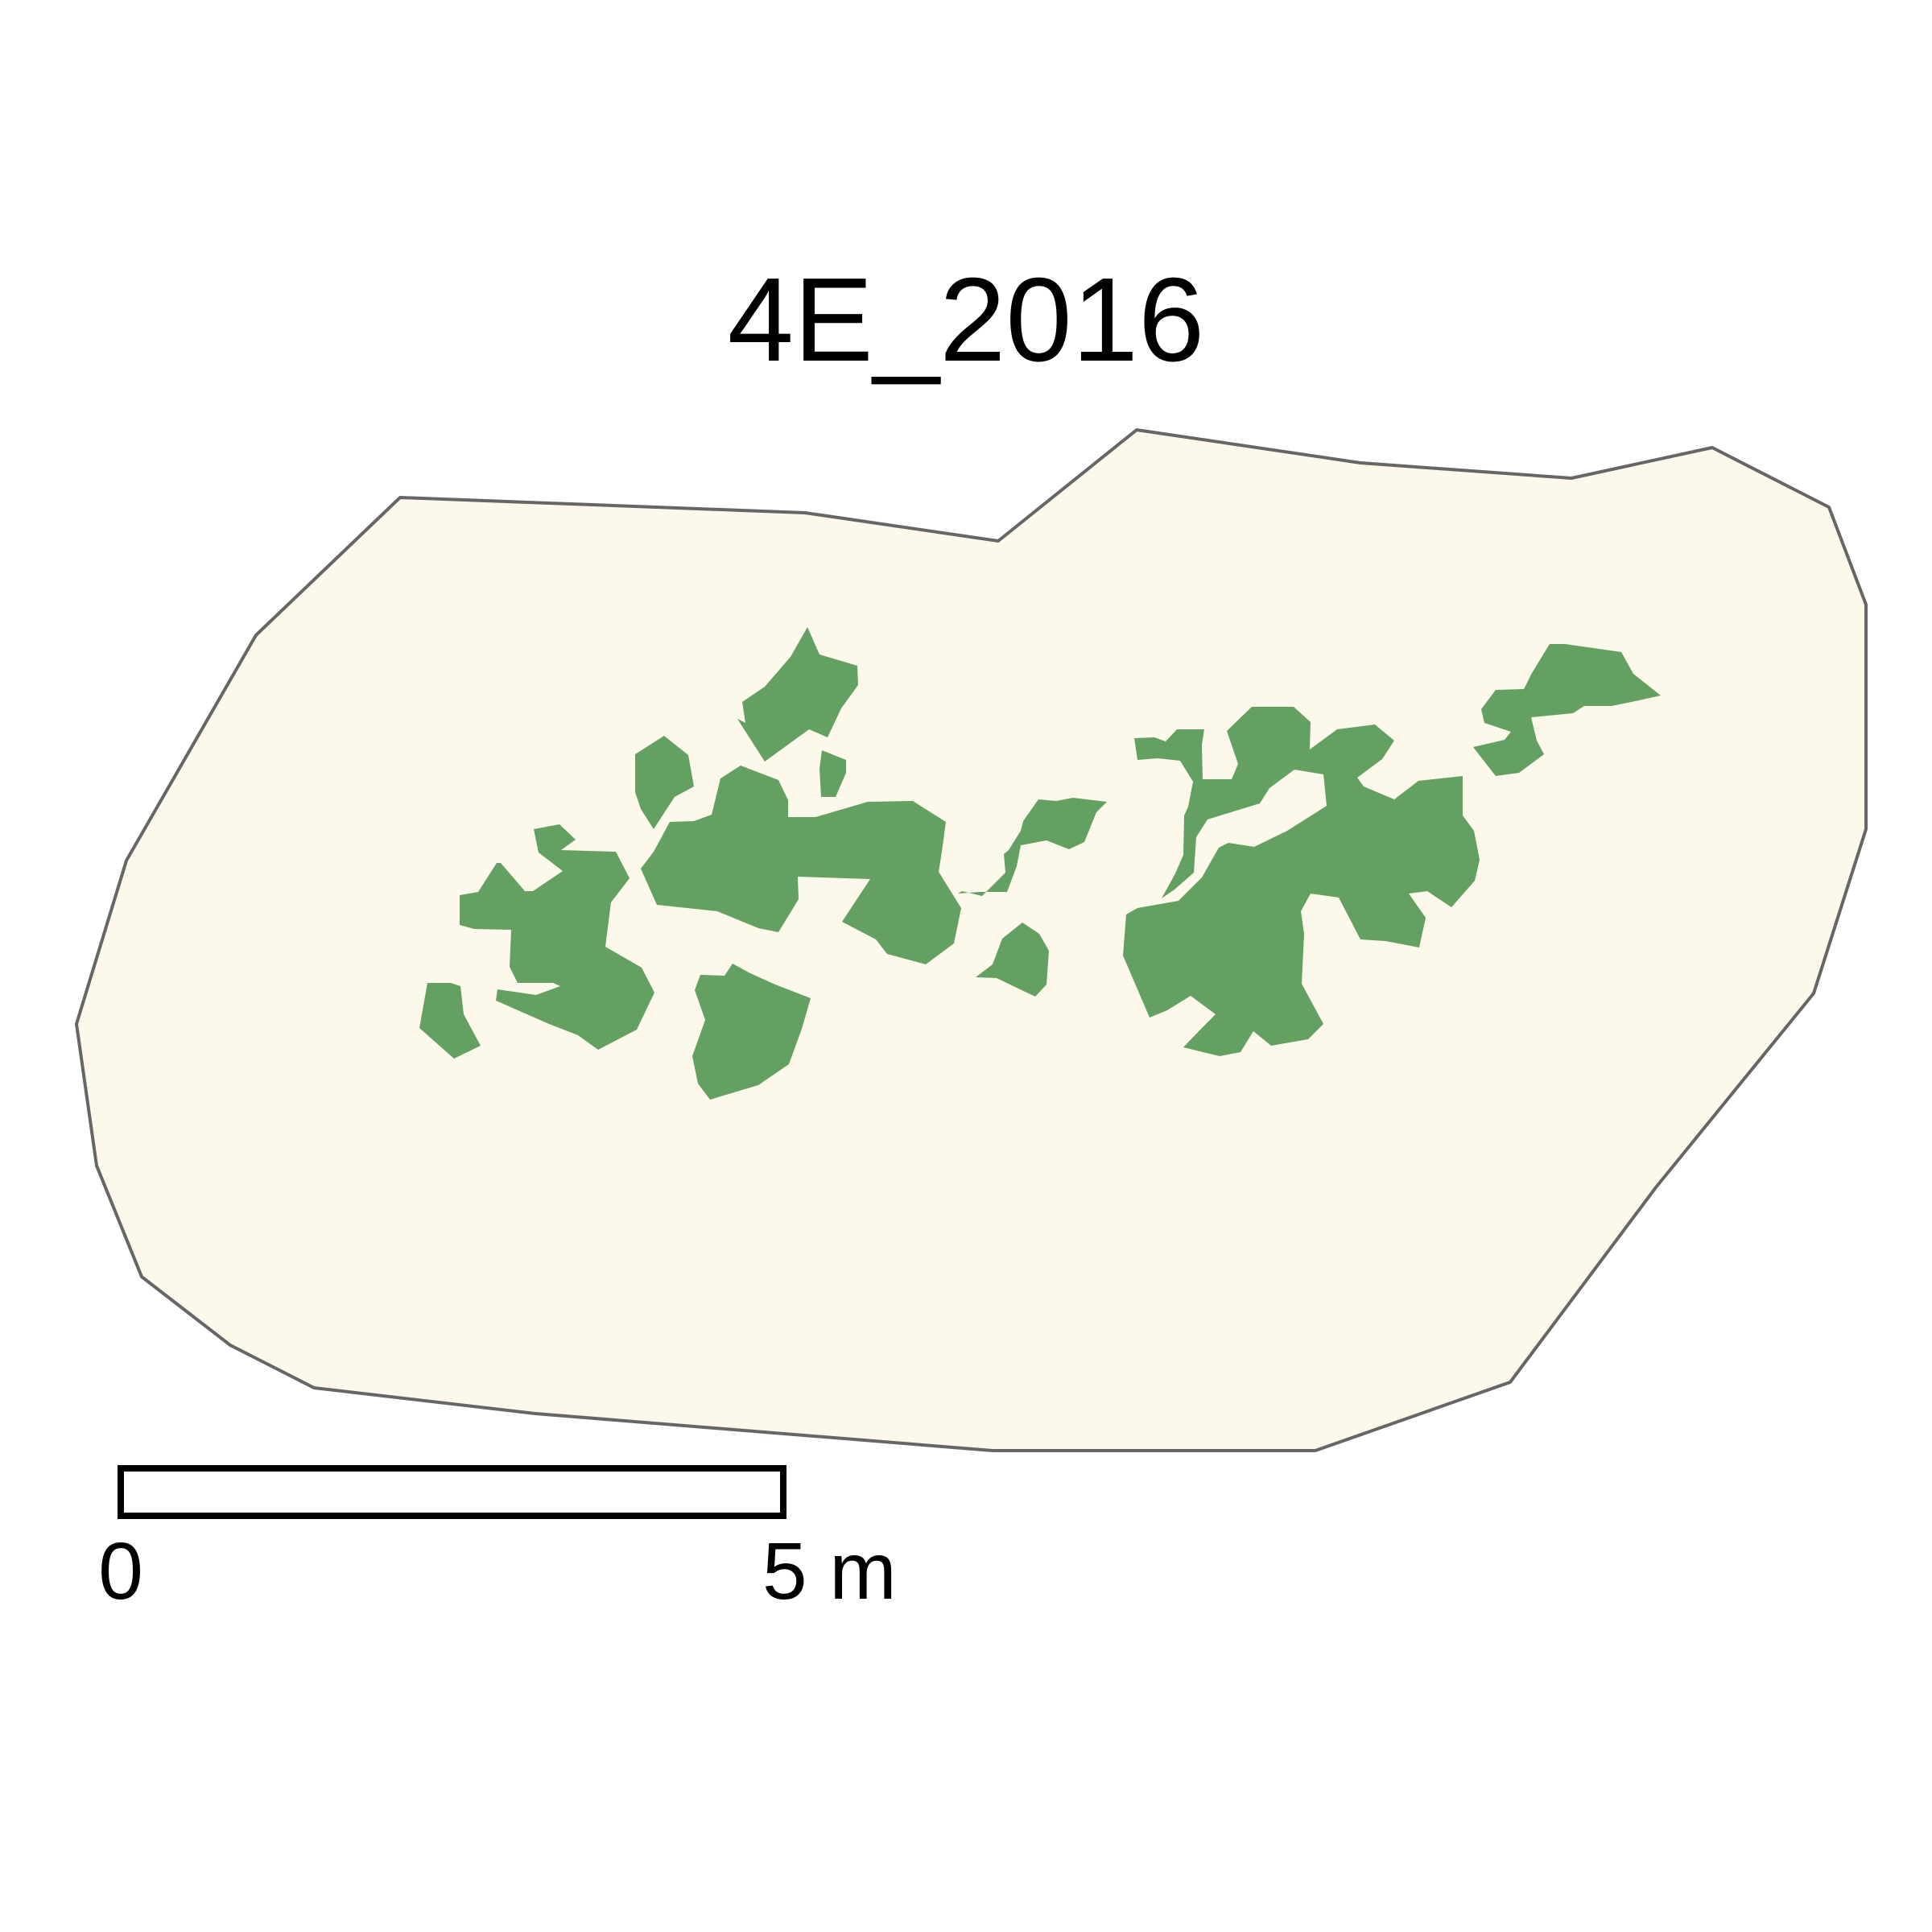 The width and height of the screenshot is (1932, 1932). Describe the element at coordinates (966, 320) in the screenshot. I see `map-title: 4E_2016` at that location.